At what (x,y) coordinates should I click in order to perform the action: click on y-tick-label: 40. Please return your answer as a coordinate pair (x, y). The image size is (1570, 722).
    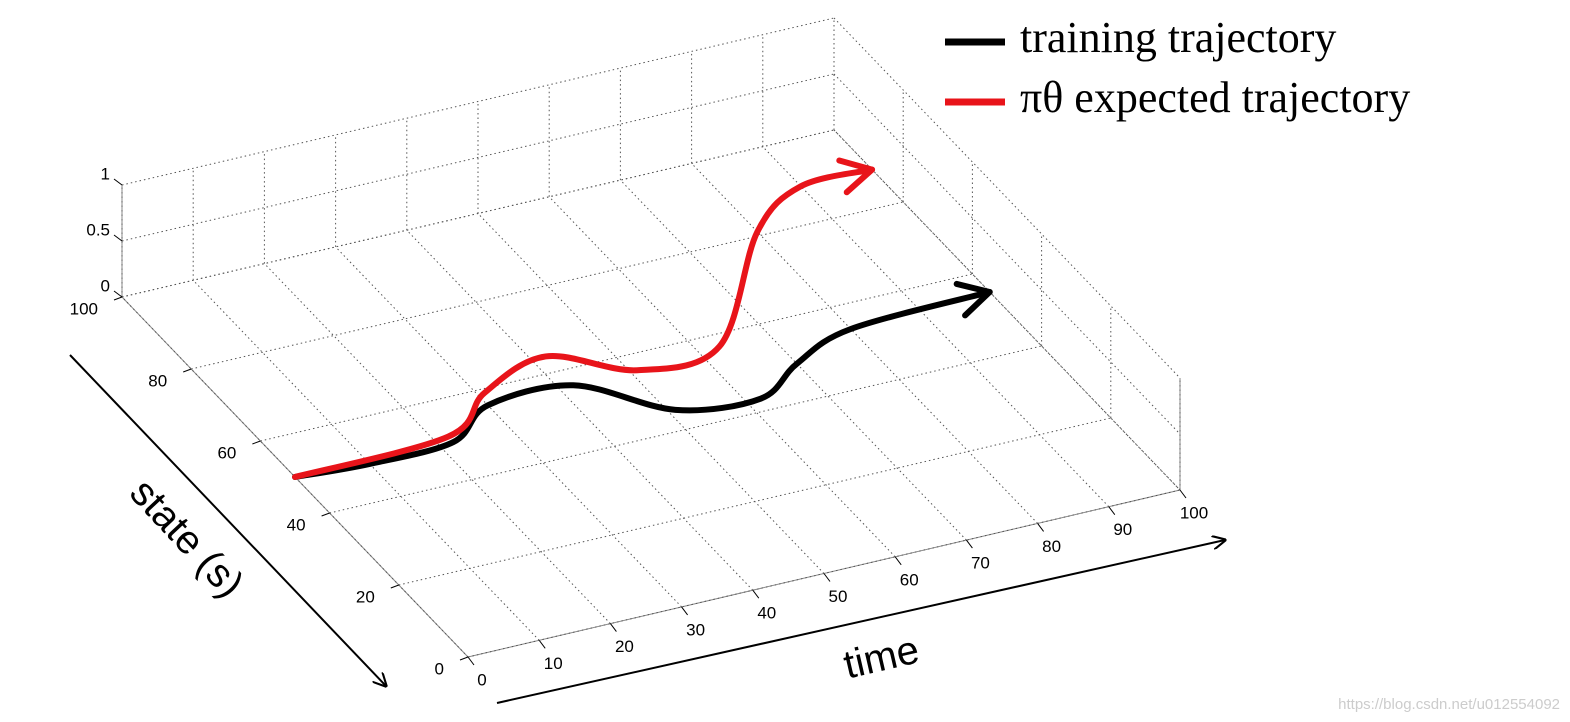
    Looking at the image, I should click on (296, 524).